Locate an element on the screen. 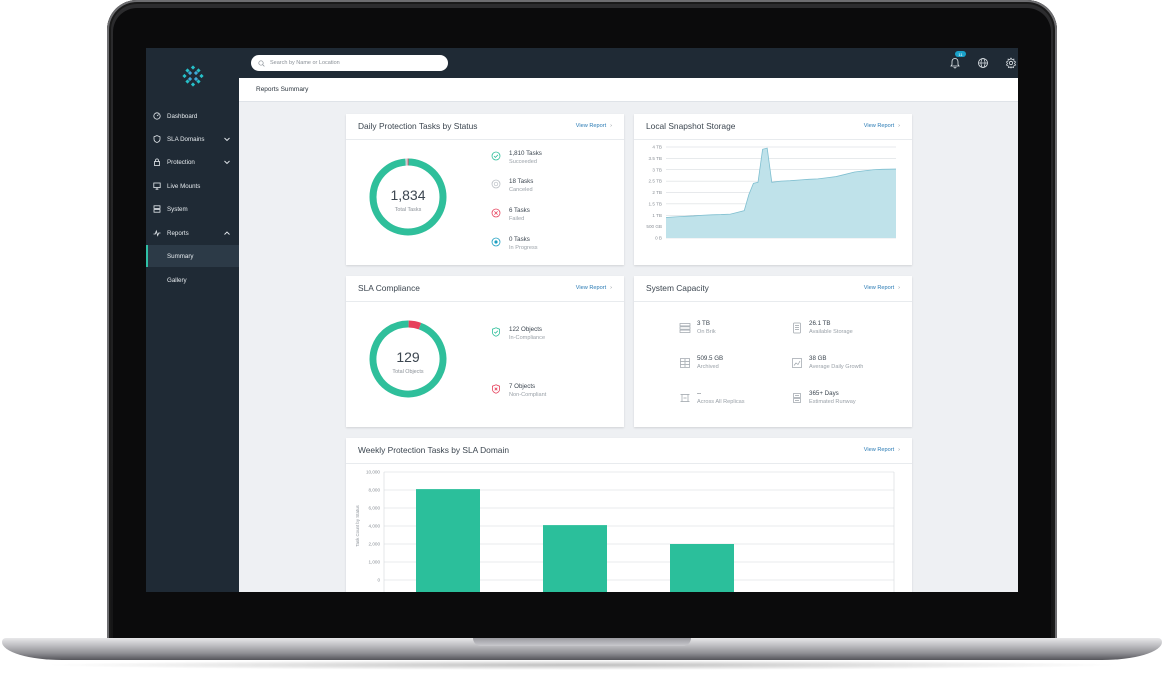 This screenshot has width=1164, height=678. sidebar-item-protection: Protection is located at coordinates (192, 162).